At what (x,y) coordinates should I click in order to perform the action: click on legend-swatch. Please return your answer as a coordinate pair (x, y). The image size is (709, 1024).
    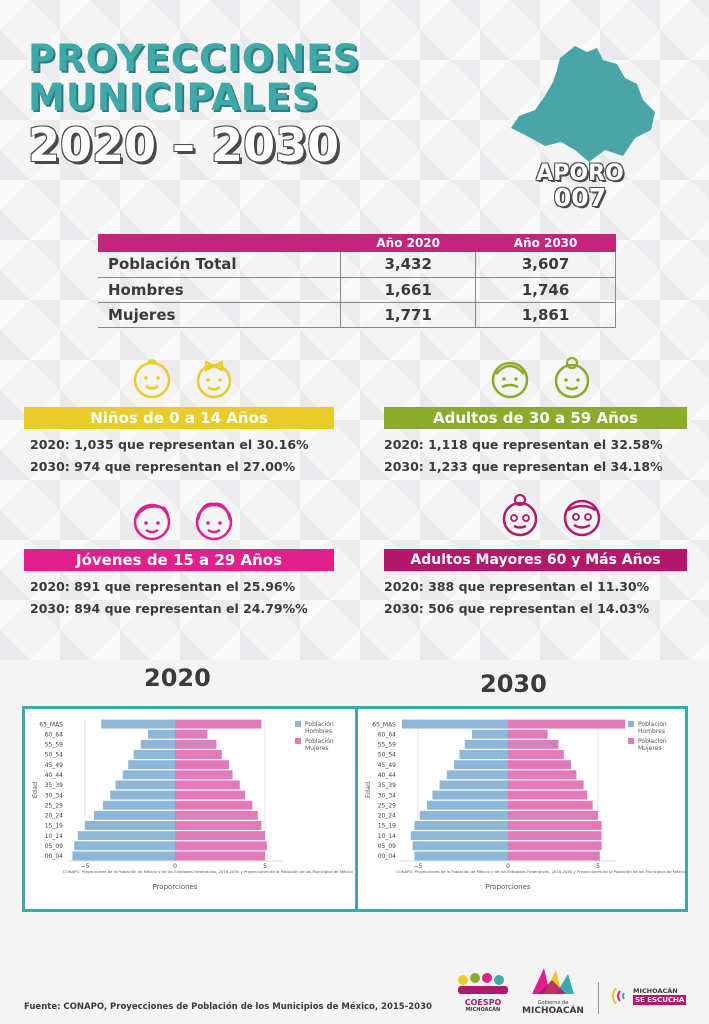
    Looking at the image, I should click on (631, 724).